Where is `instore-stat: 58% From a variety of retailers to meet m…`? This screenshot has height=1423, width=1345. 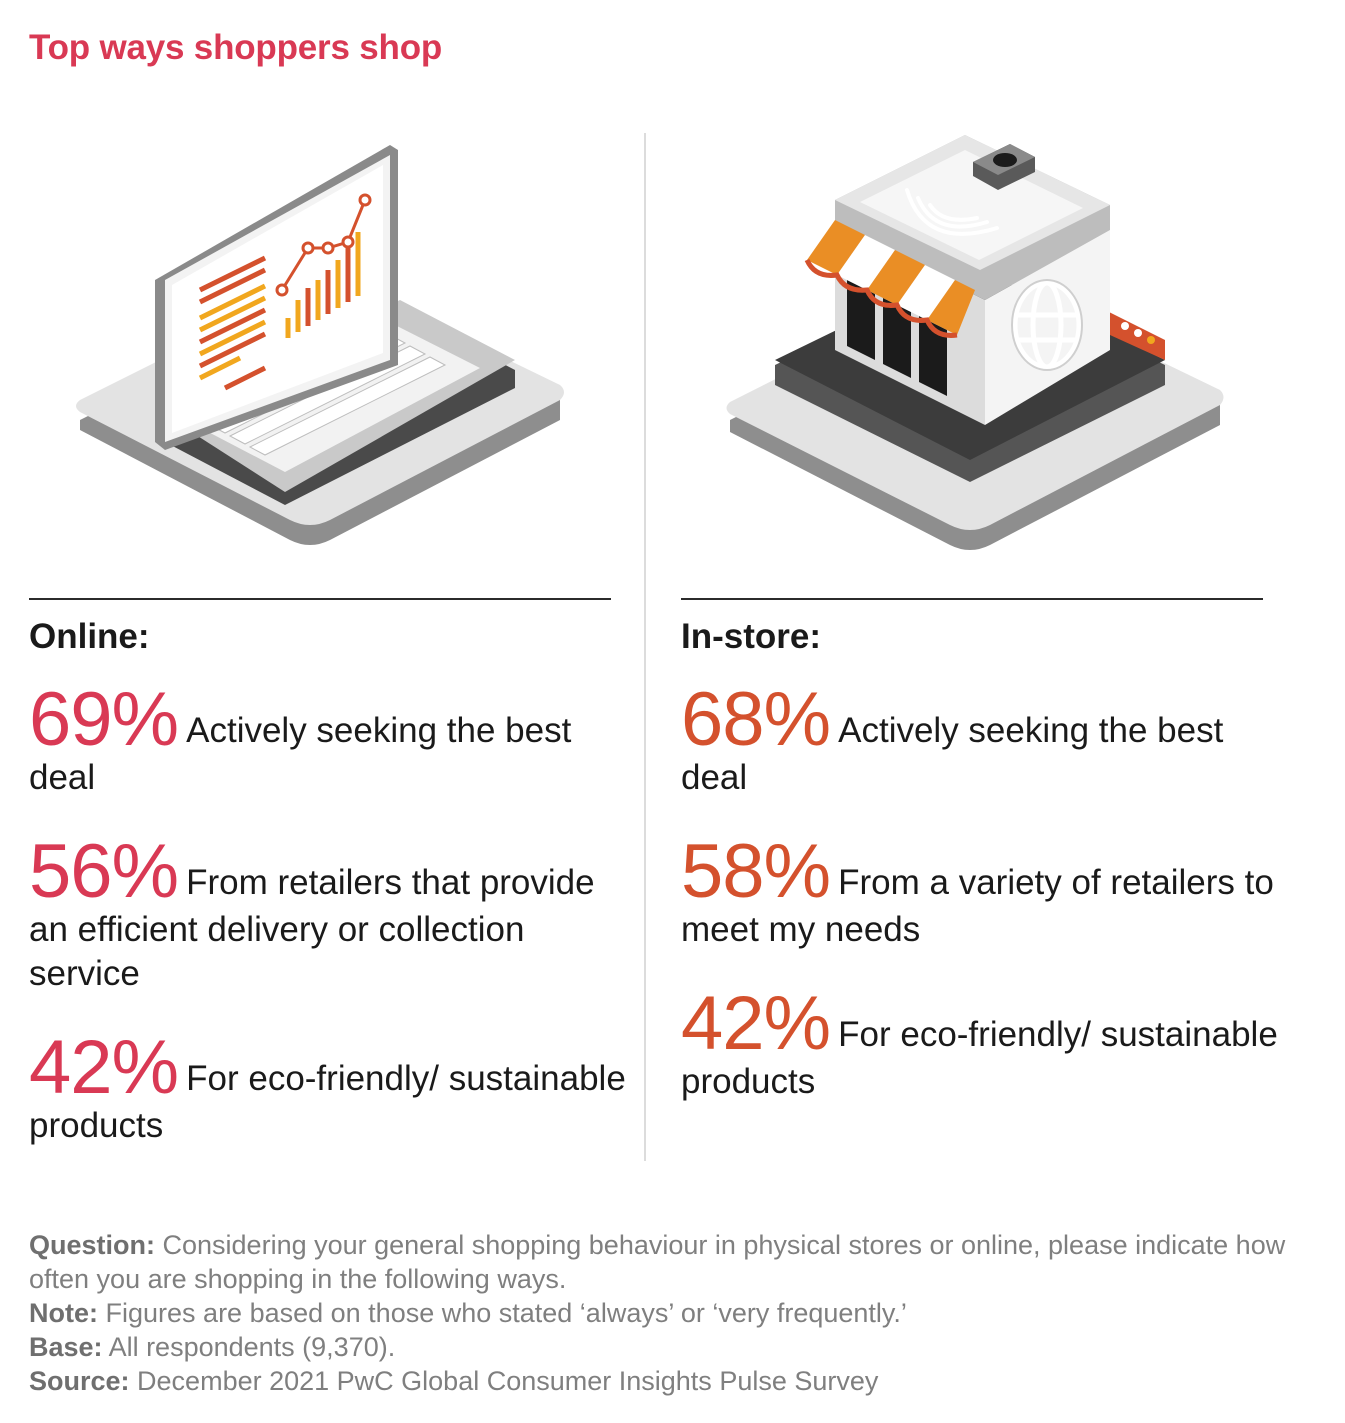
instore-stat: 58% From a variety of retailers to meet m… is located at coordinates (981, 893).